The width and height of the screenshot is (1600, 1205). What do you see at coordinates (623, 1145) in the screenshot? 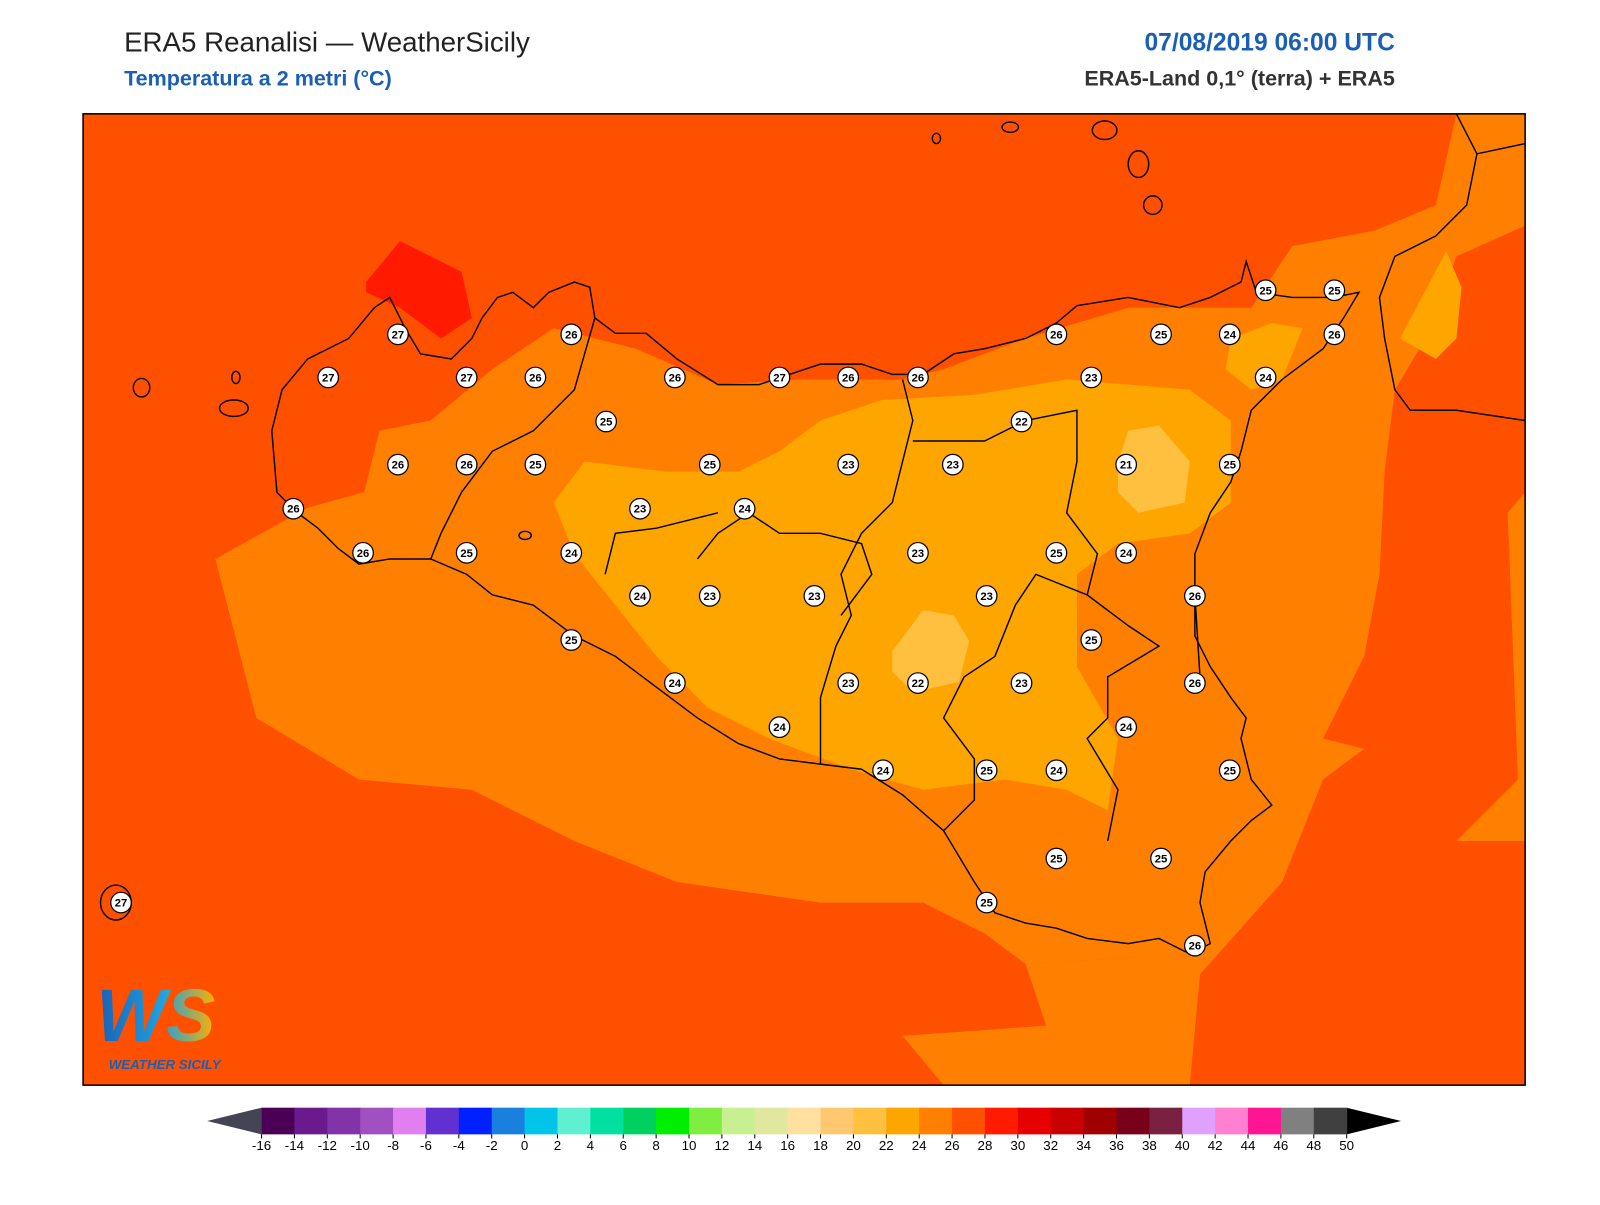
I see `colorbar-tick-label: 6` at bounding box center [623, 1145].